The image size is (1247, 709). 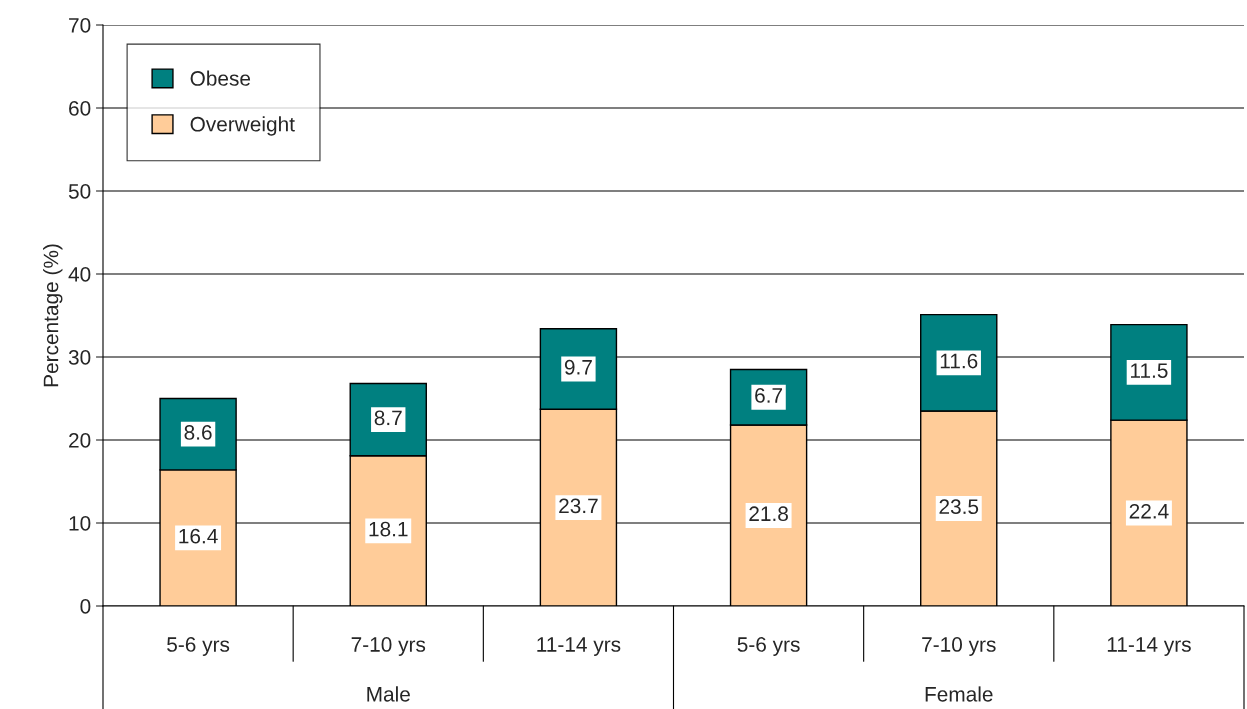 I want to click on data-label: 16.4, so click(x=198, y=536).